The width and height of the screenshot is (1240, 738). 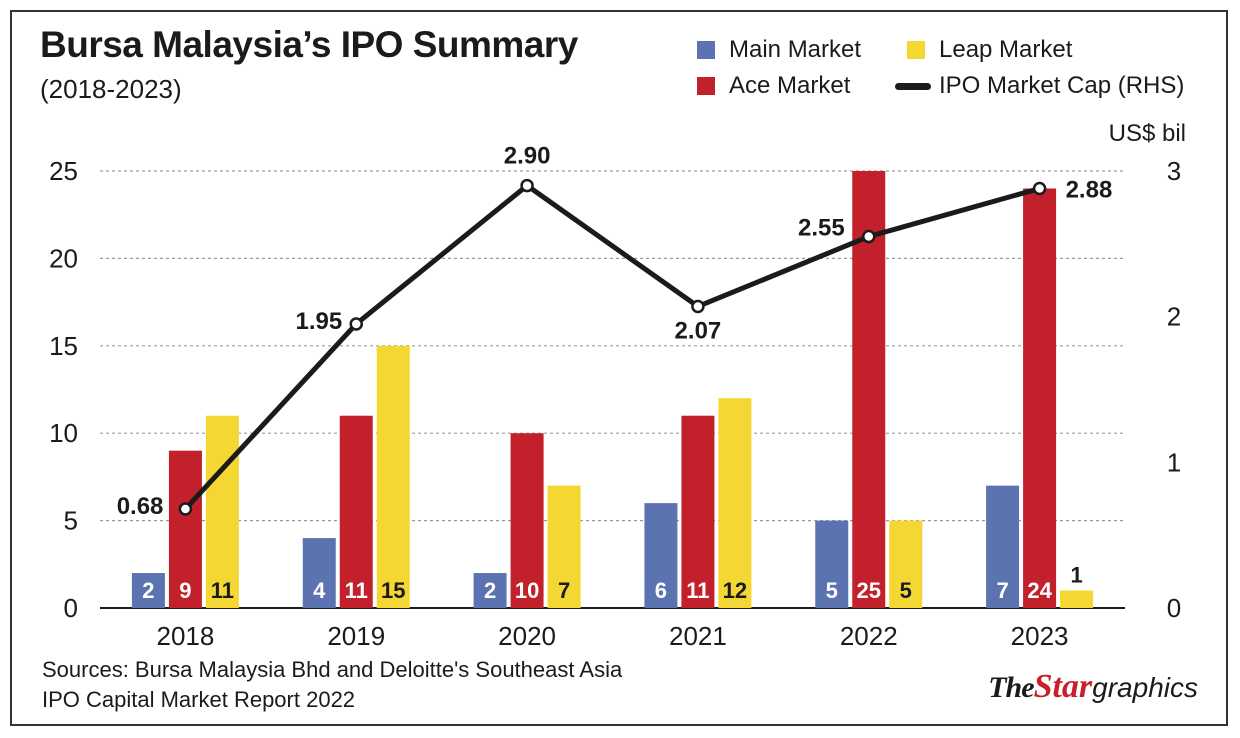 I want to click on bar-leap-2019, so click(x=393, y=476).